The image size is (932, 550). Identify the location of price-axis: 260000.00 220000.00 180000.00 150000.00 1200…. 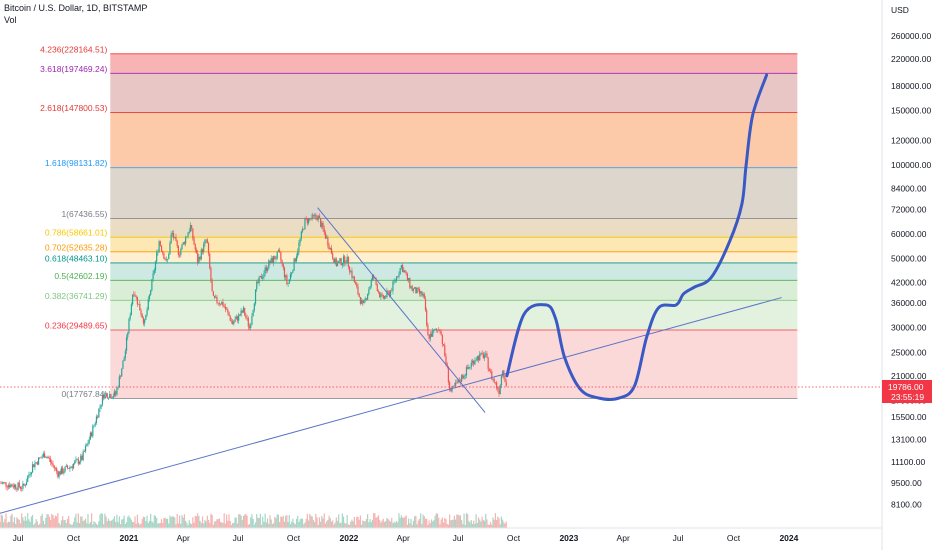
(906, 275).